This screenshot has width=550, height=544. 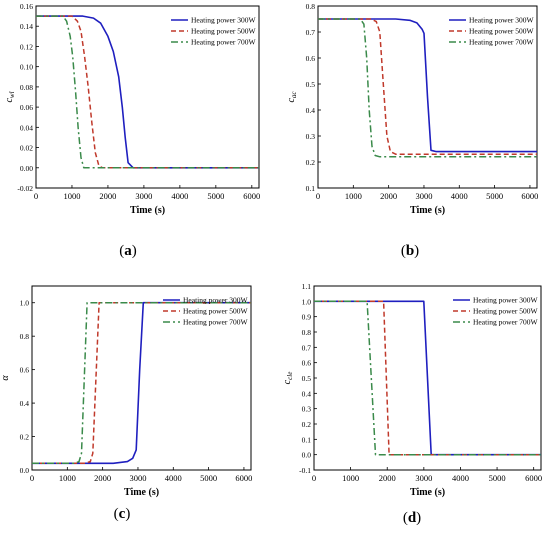 What do you see at coordinates (305, 470) in the screenshot?
I see `y-tick-label: -0.1` at bounding box center [305, 470].